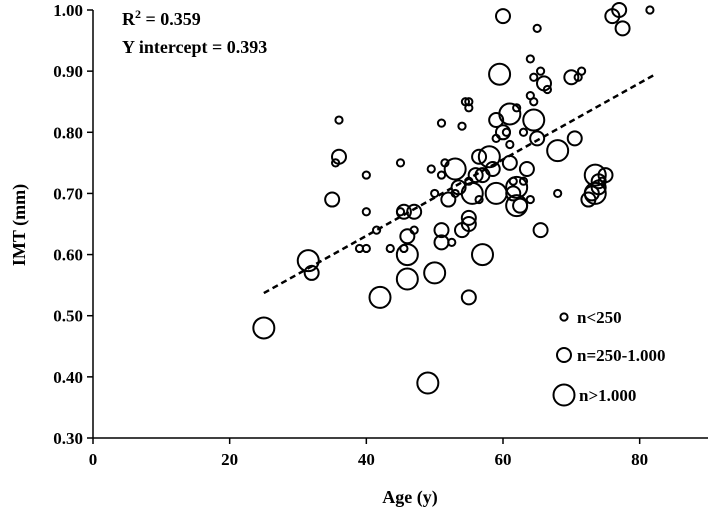  Describe the element at coordinates (68, 316) in the screenshot. I see `y-tick-label: 0.50` at that location.